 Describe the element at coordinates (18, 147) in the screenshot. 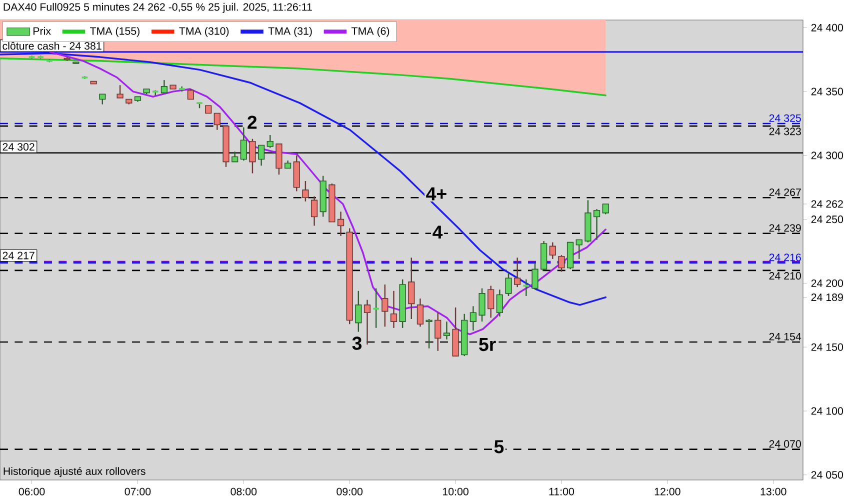

I see `annotation: 24 302` at that location.